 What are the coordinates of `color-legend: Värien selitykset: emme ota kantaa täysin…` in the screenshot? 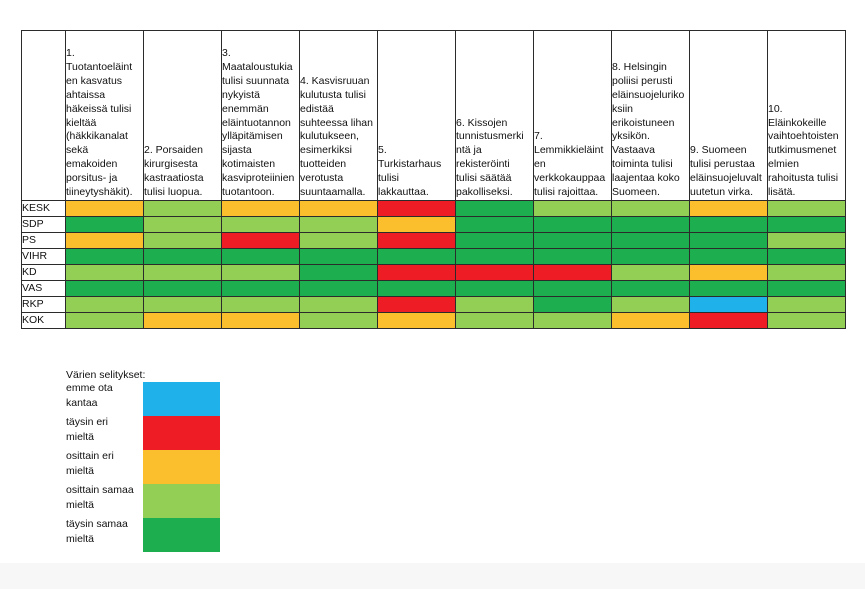 It's located at (166, 460).